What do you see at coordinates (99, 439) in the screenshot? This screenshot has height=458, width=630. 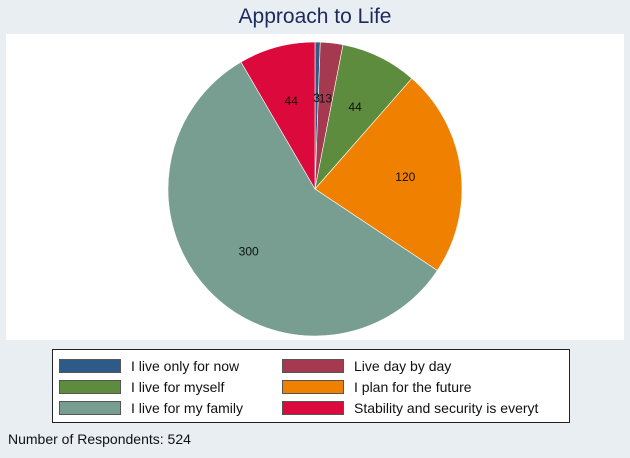 I see `respondents-note: Number of Respondents: 524` at bounding box center [99, 439].